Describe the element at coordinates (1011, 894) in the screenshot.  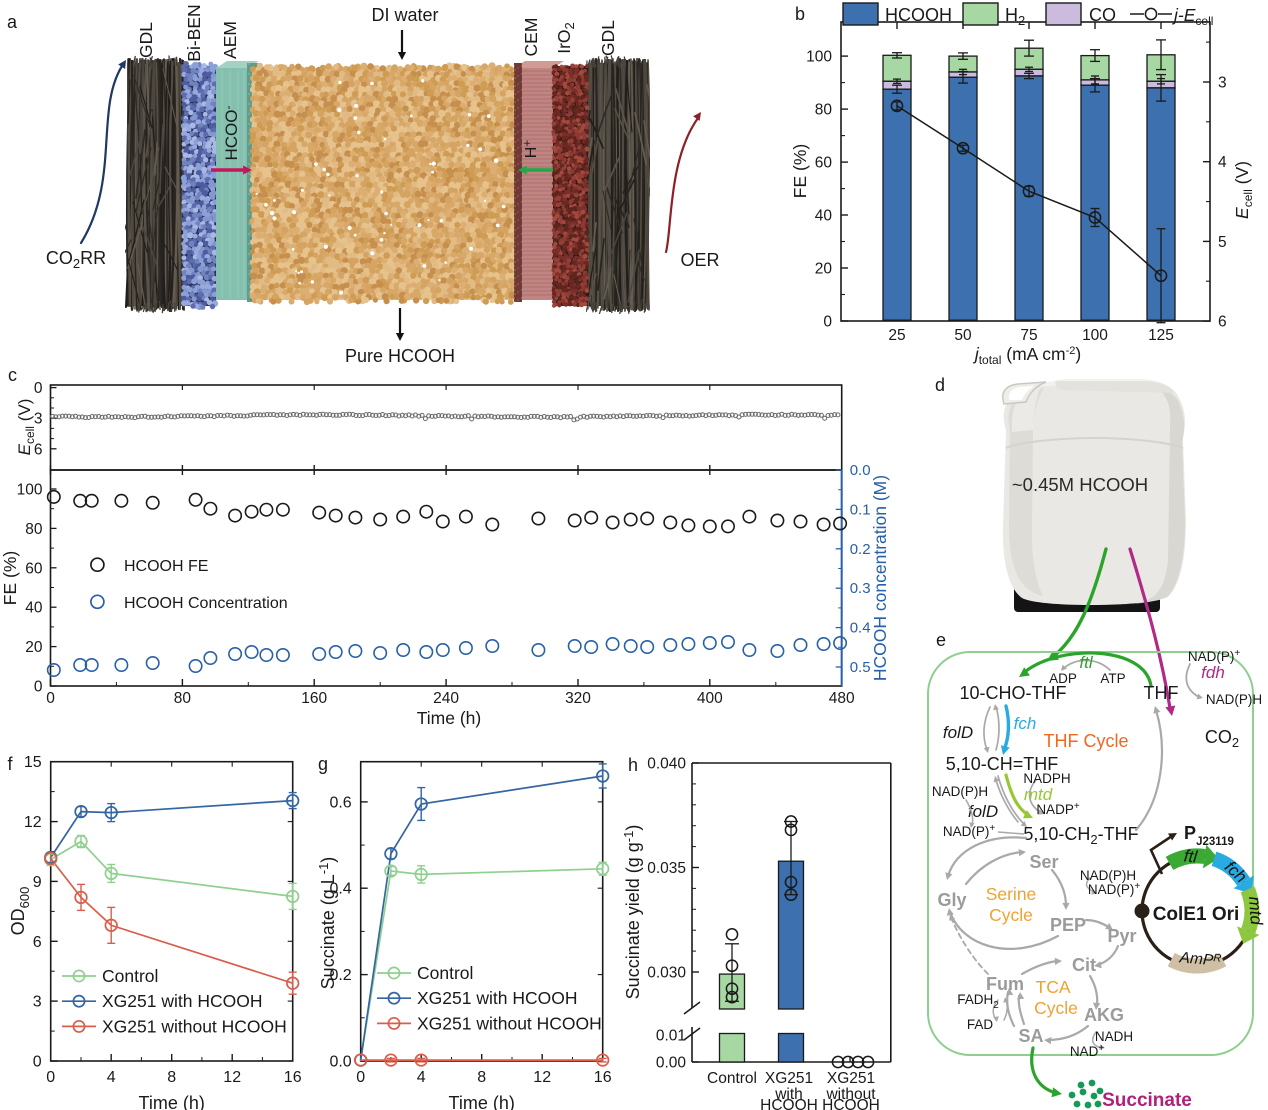
I see `svg-text: Serine` at that location.